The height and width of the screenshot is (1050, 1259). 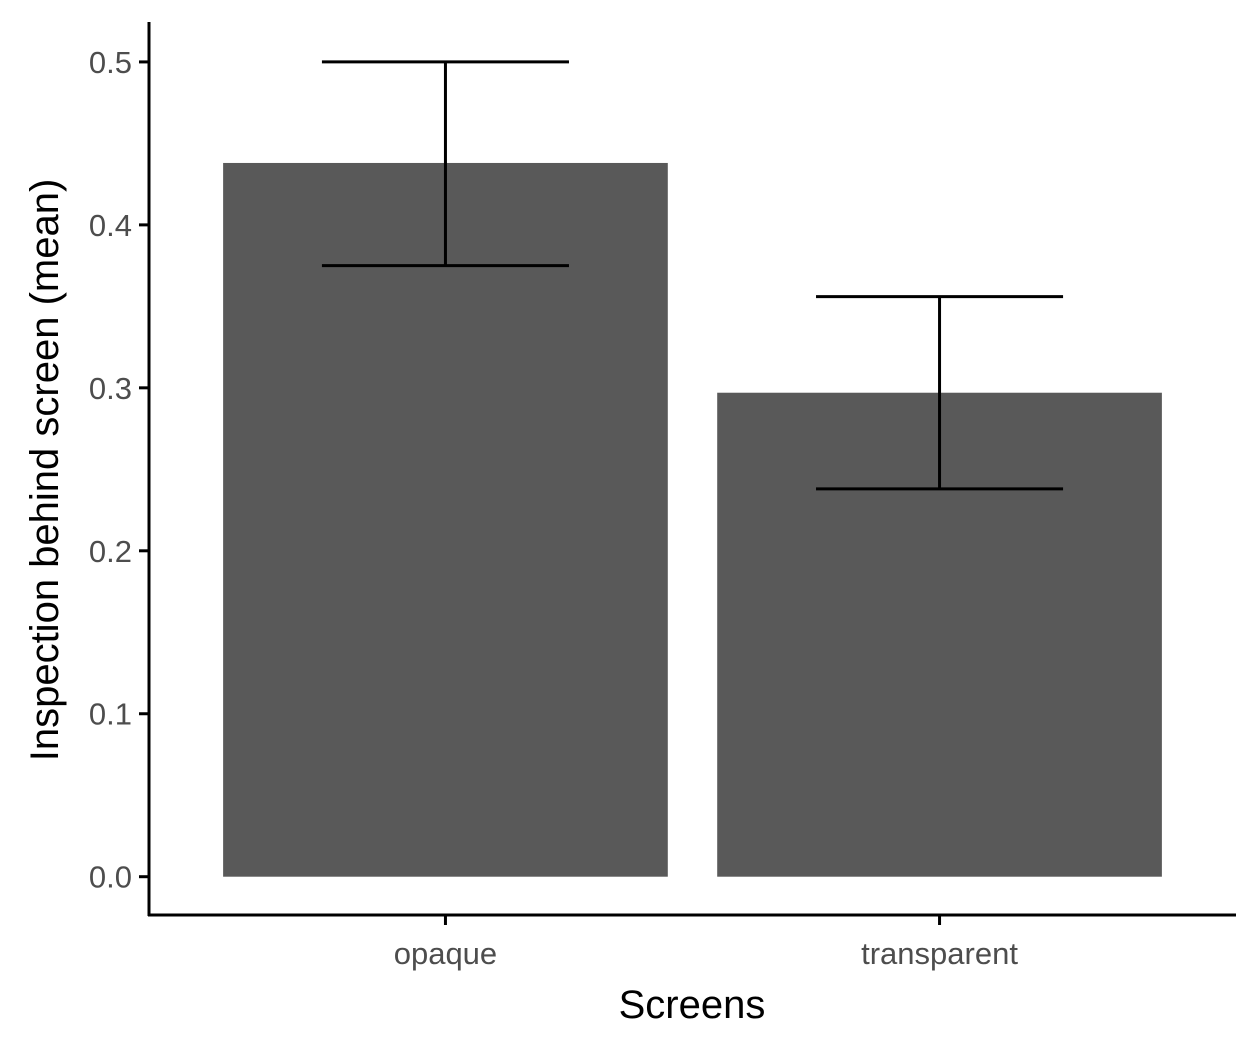 What do you see at coordinates (110, 62) in the screenshot?
I see `y-tick-label: 0.5` at bounding box center [110, 62].